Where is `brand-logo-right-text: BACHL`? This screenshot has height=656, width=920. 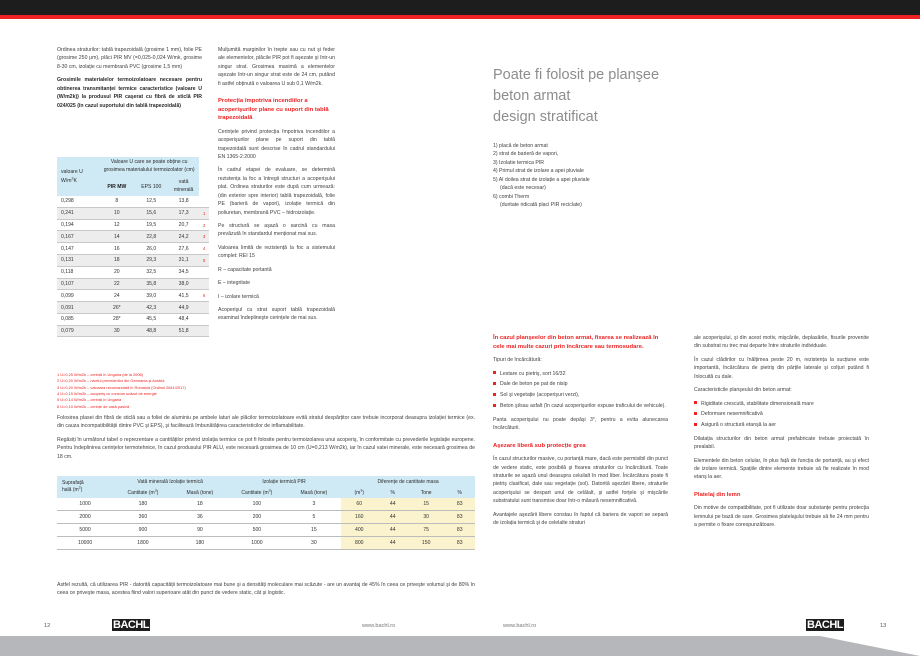
brand-logo-right-text: BACHL is located at coordinates (825, 625).